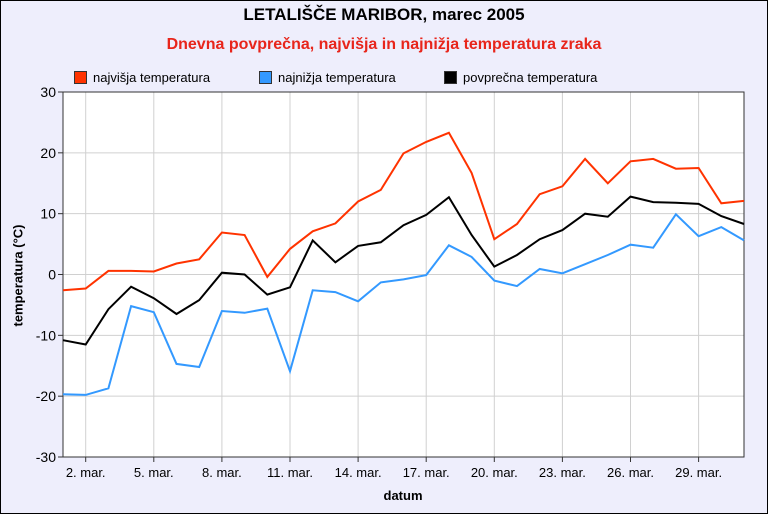 The image size is (768, 514). Describe the element at coordinates (494, 472) in the screenshot. I see `x-tick-label: 20. mar.` at that location.